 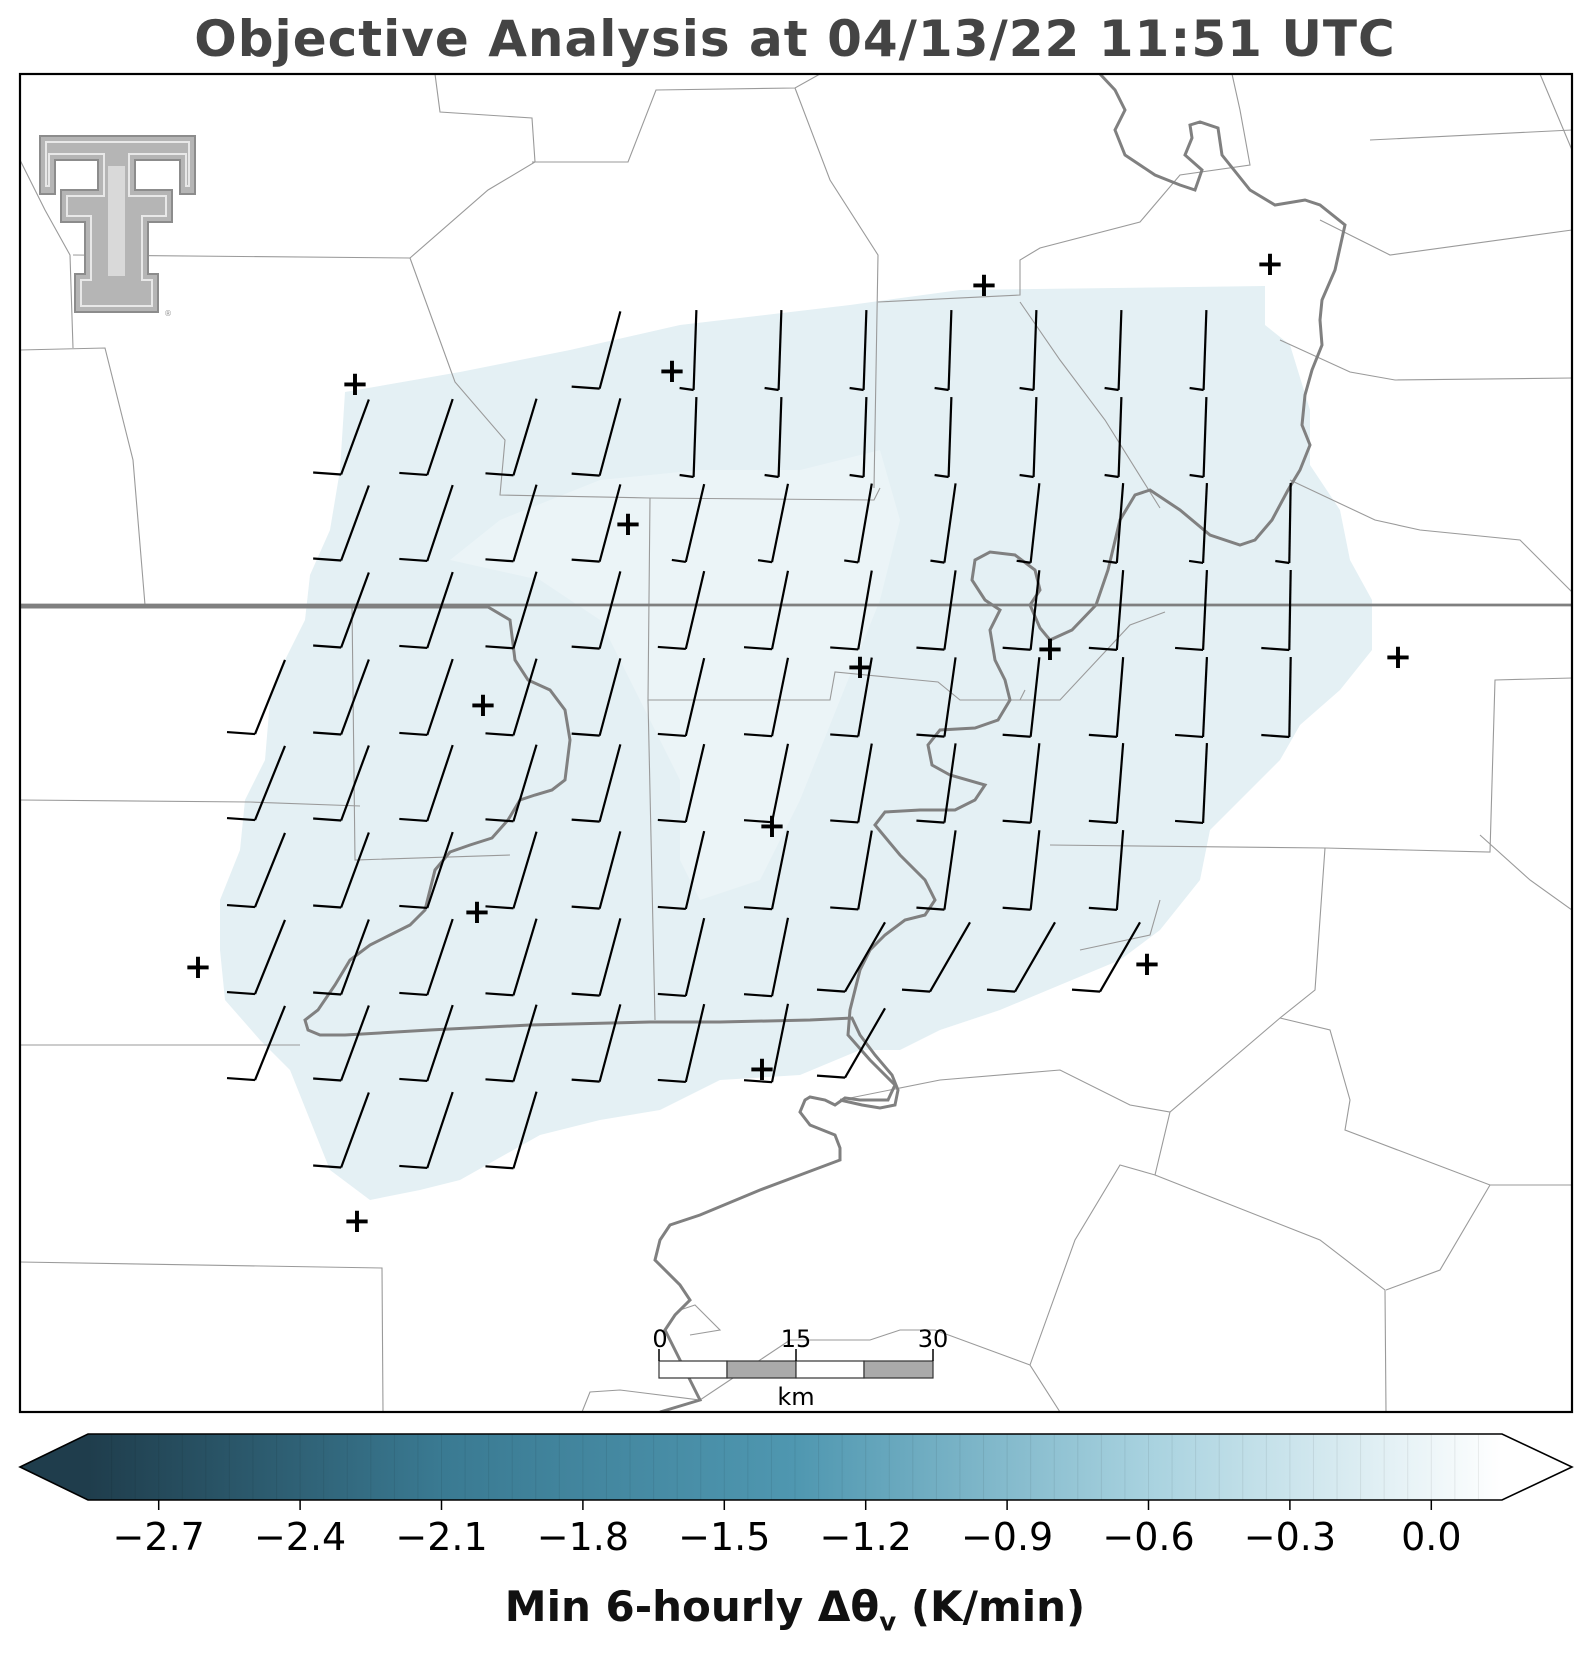 What do you see at coordinates (659, 1339) in the screenshot?
I see `scale-label-0: 0` at bounding box center [659, 1339].